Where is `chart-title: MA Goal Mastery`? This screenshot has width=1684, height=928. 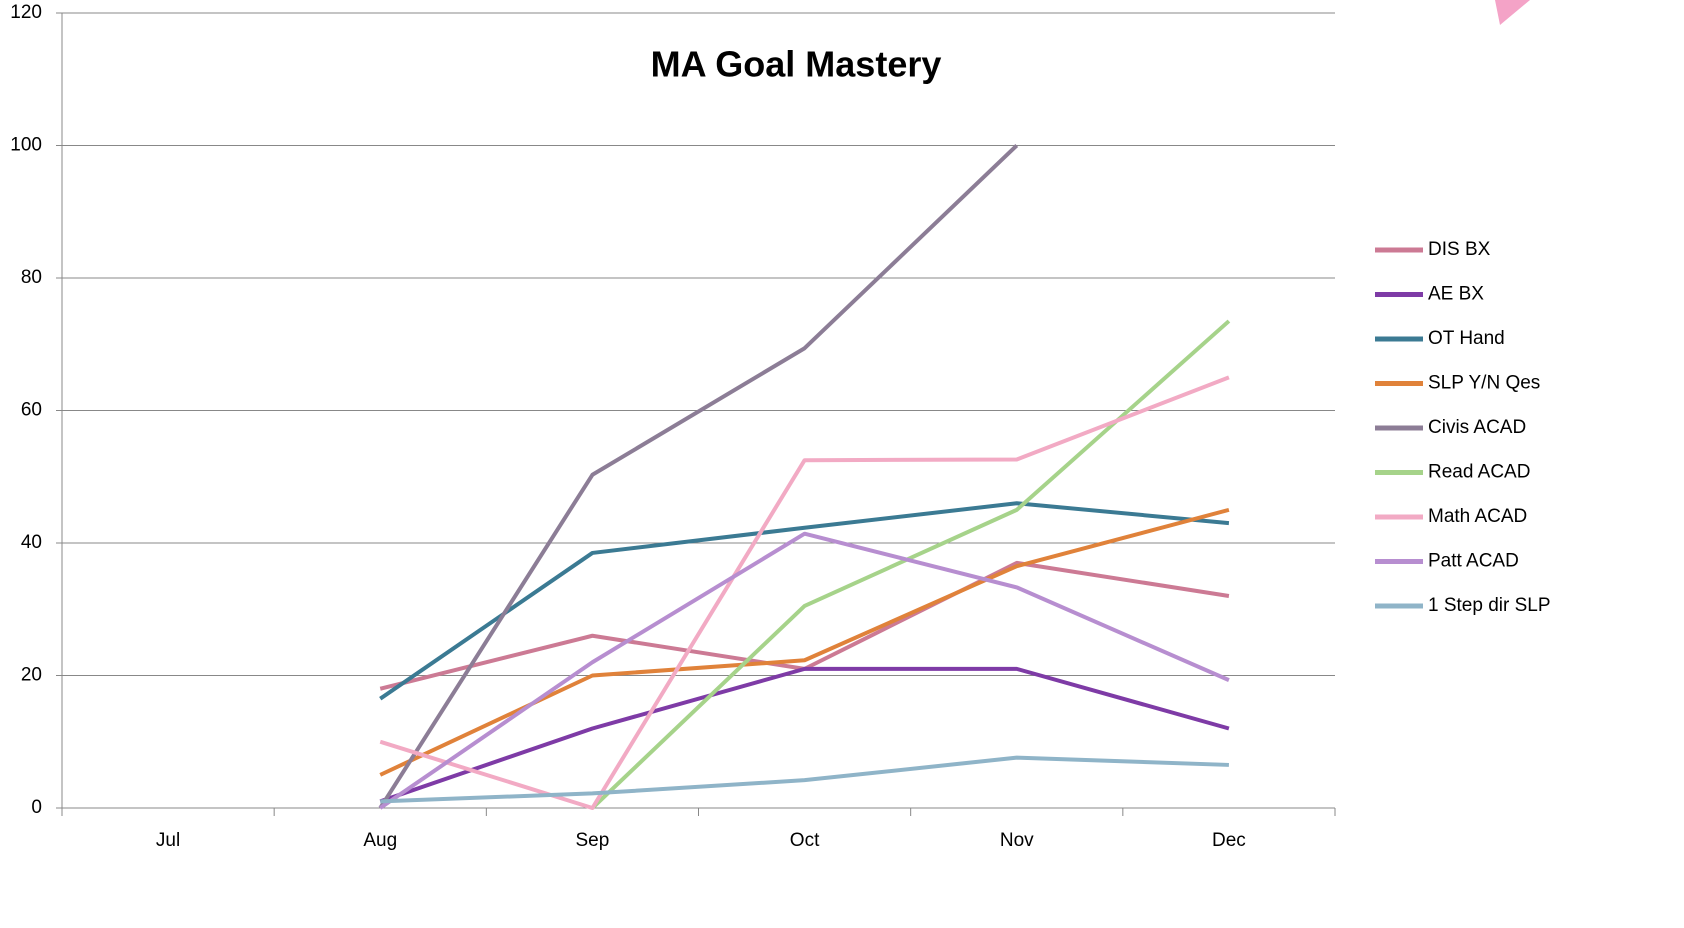
chart-title: MA Goal Mastery is located at coordinates (796, 64).